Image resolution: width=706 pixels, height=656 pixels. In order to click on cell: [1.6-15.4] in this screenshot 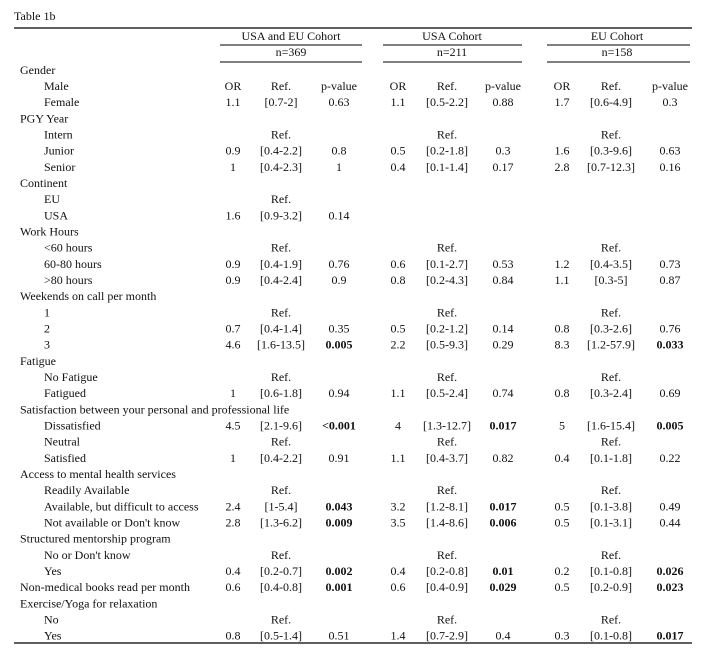, I will do `click(611, 425)`.